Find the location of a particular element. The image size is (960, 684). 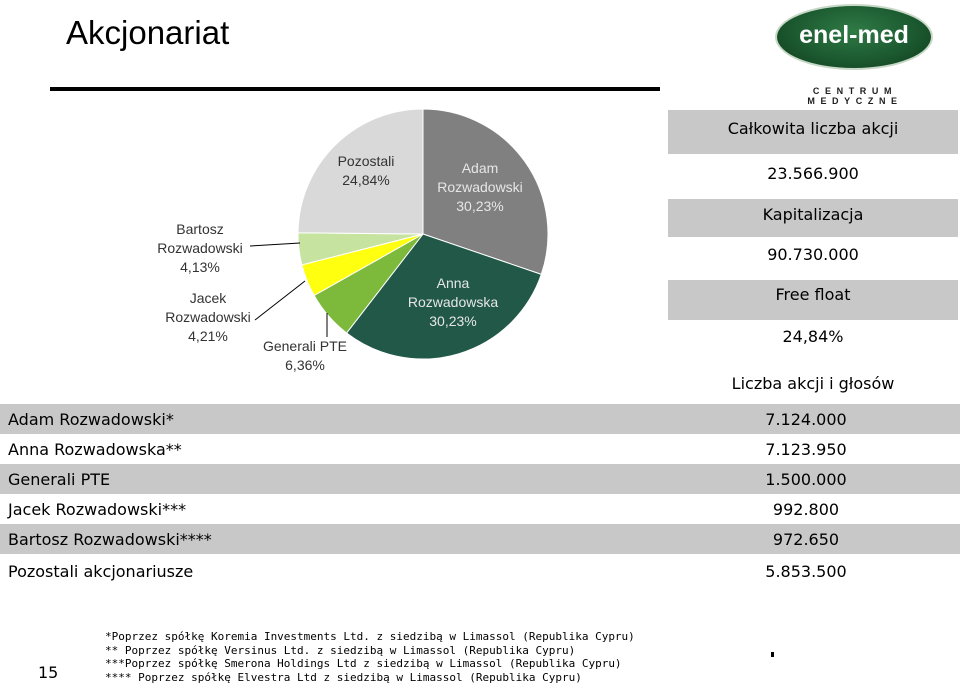

pie-label-anna: Anna Rozwadowska 30,23% is located at coordinates (453, 302).